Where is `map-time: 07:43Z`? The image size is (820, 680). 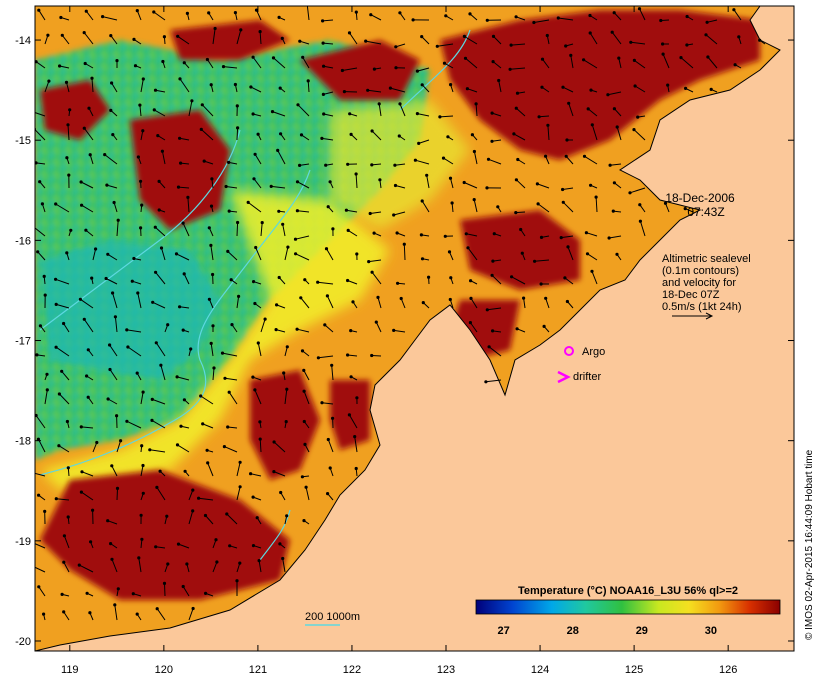 map-time: 07:43Z is located at coordinates (705, 212).